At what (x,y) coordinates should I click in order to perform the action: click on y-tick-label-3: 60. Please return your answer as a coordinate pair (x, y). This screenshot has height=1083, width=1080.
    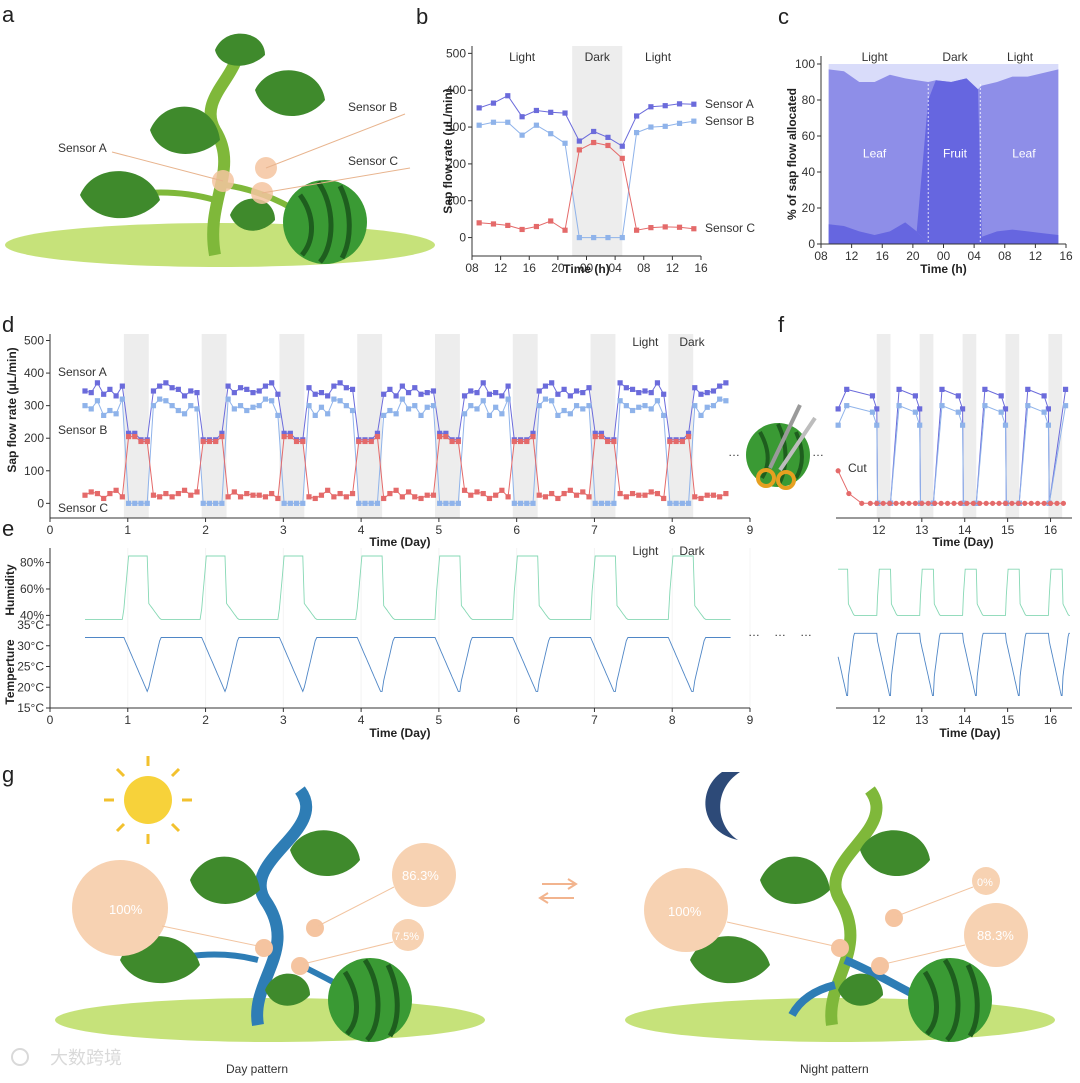
    Looking at the image, I should click on (809, 136).